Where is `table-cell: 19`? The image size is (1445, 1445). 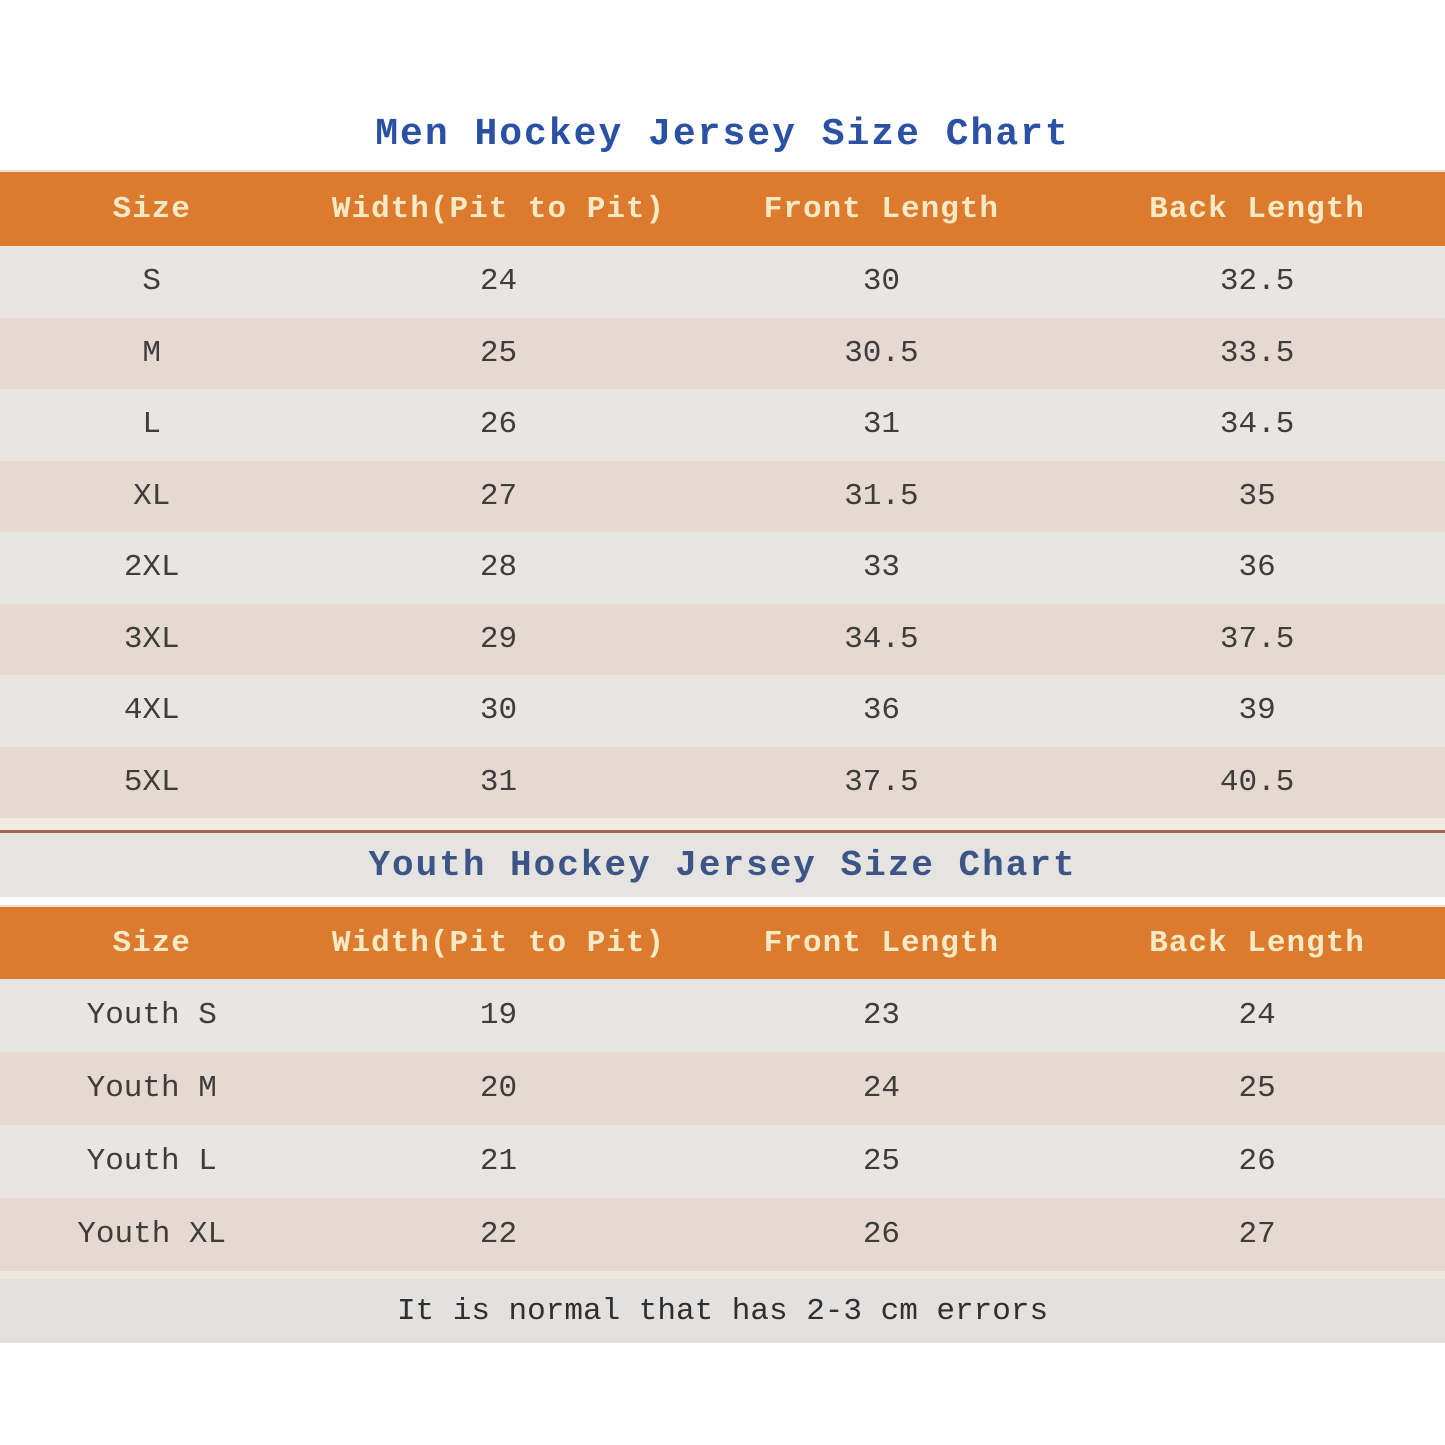
table-cell: 19 is located at coordinates (498, 1015).